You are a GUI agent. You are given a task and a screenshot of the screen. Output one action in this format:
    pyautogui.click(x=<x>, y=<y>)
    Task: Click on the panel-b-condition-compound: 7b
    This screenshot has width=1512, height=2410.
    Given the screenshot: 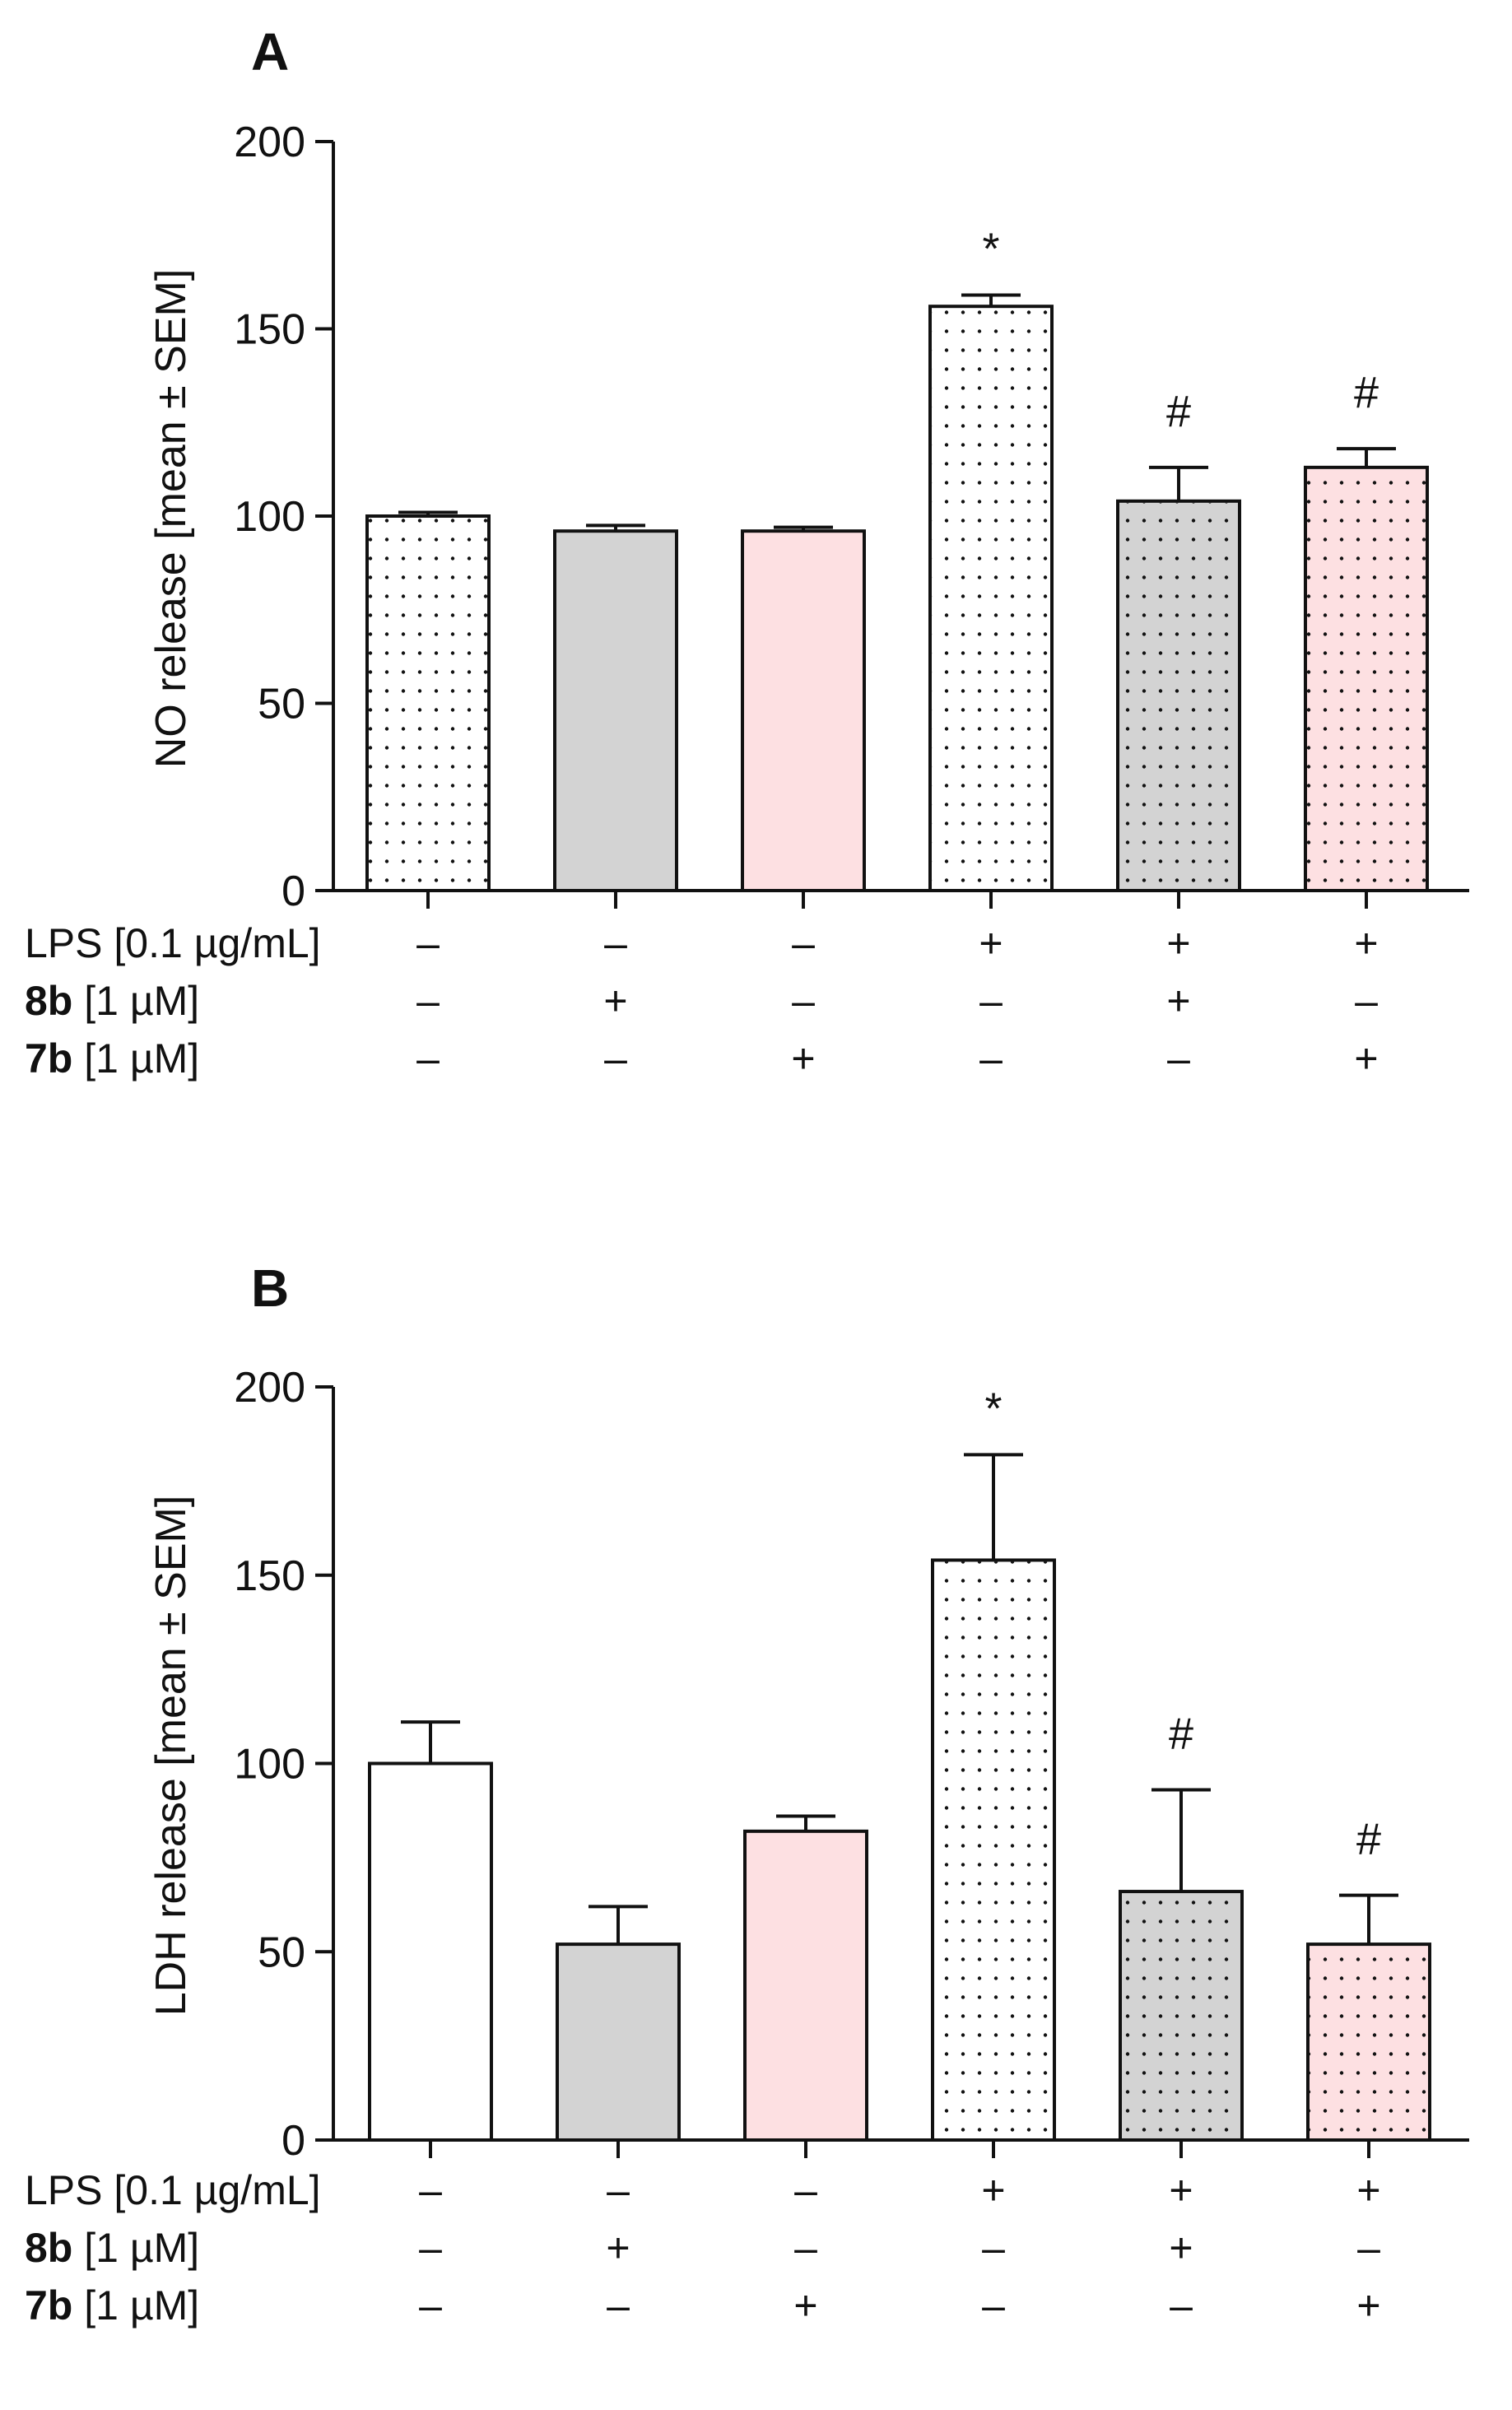 What is the action you would take?
    pyautogui.click(x=49, y=2305)
    